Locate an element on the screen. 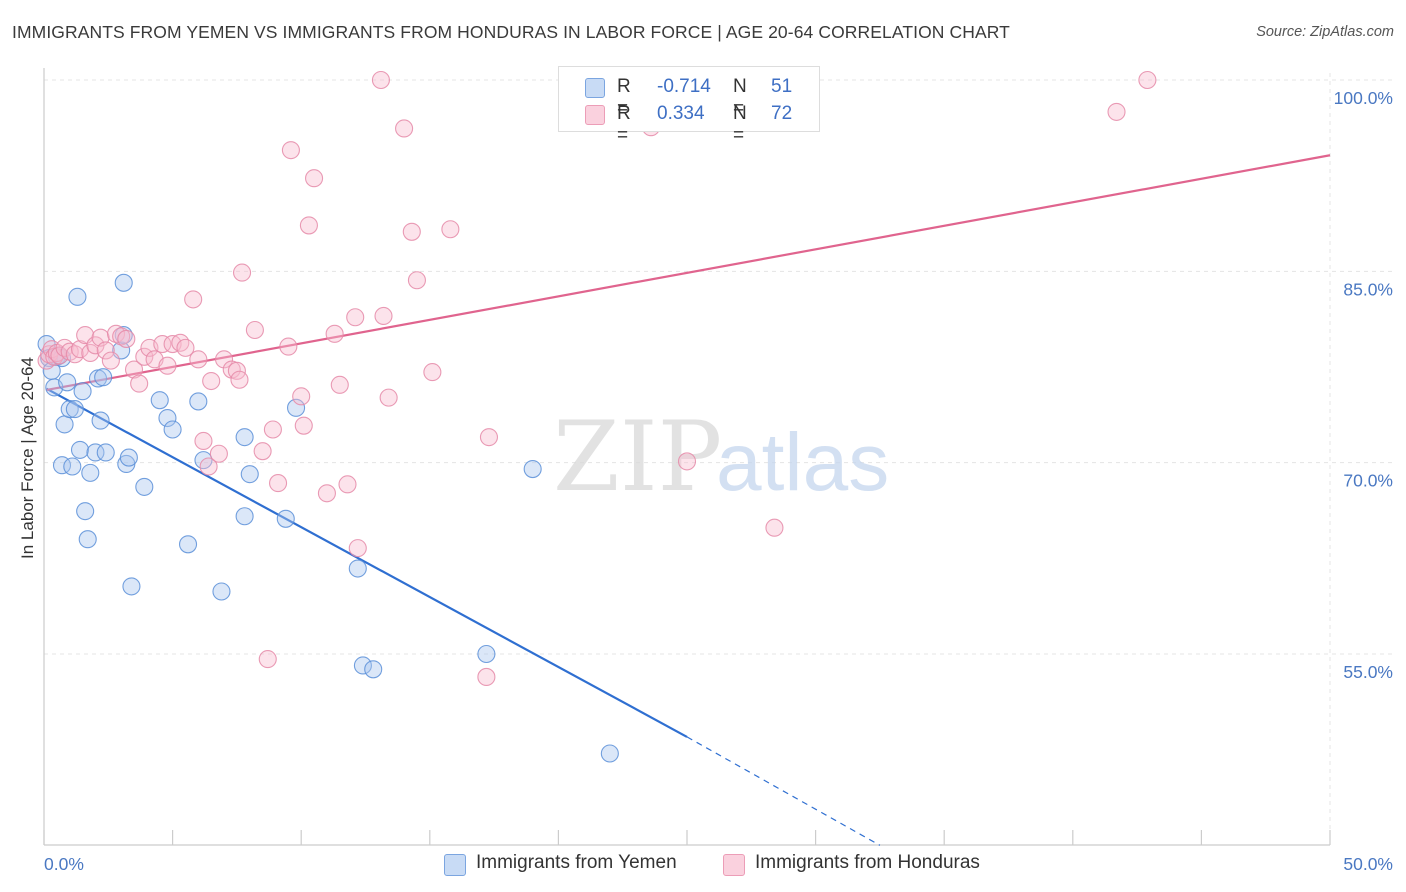  trend-line-yemen-extension is located at coordinates (783, 791).